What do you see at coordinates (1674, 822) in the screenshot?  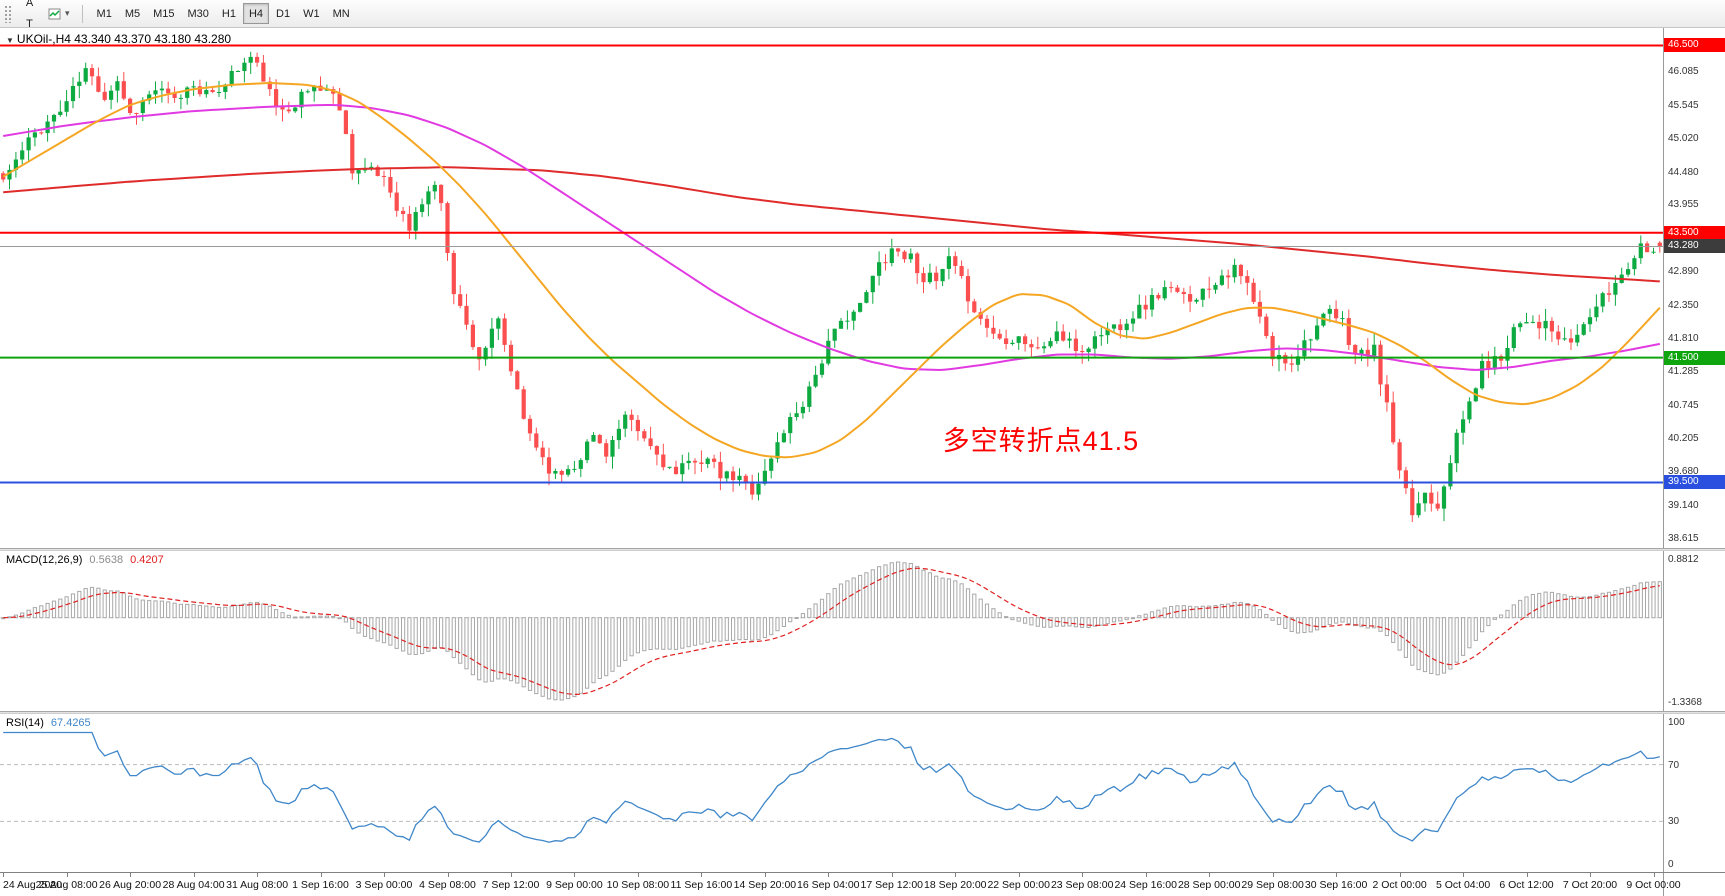 I see `rsi-axis-label: 30` at bounding box center [1674, 822].